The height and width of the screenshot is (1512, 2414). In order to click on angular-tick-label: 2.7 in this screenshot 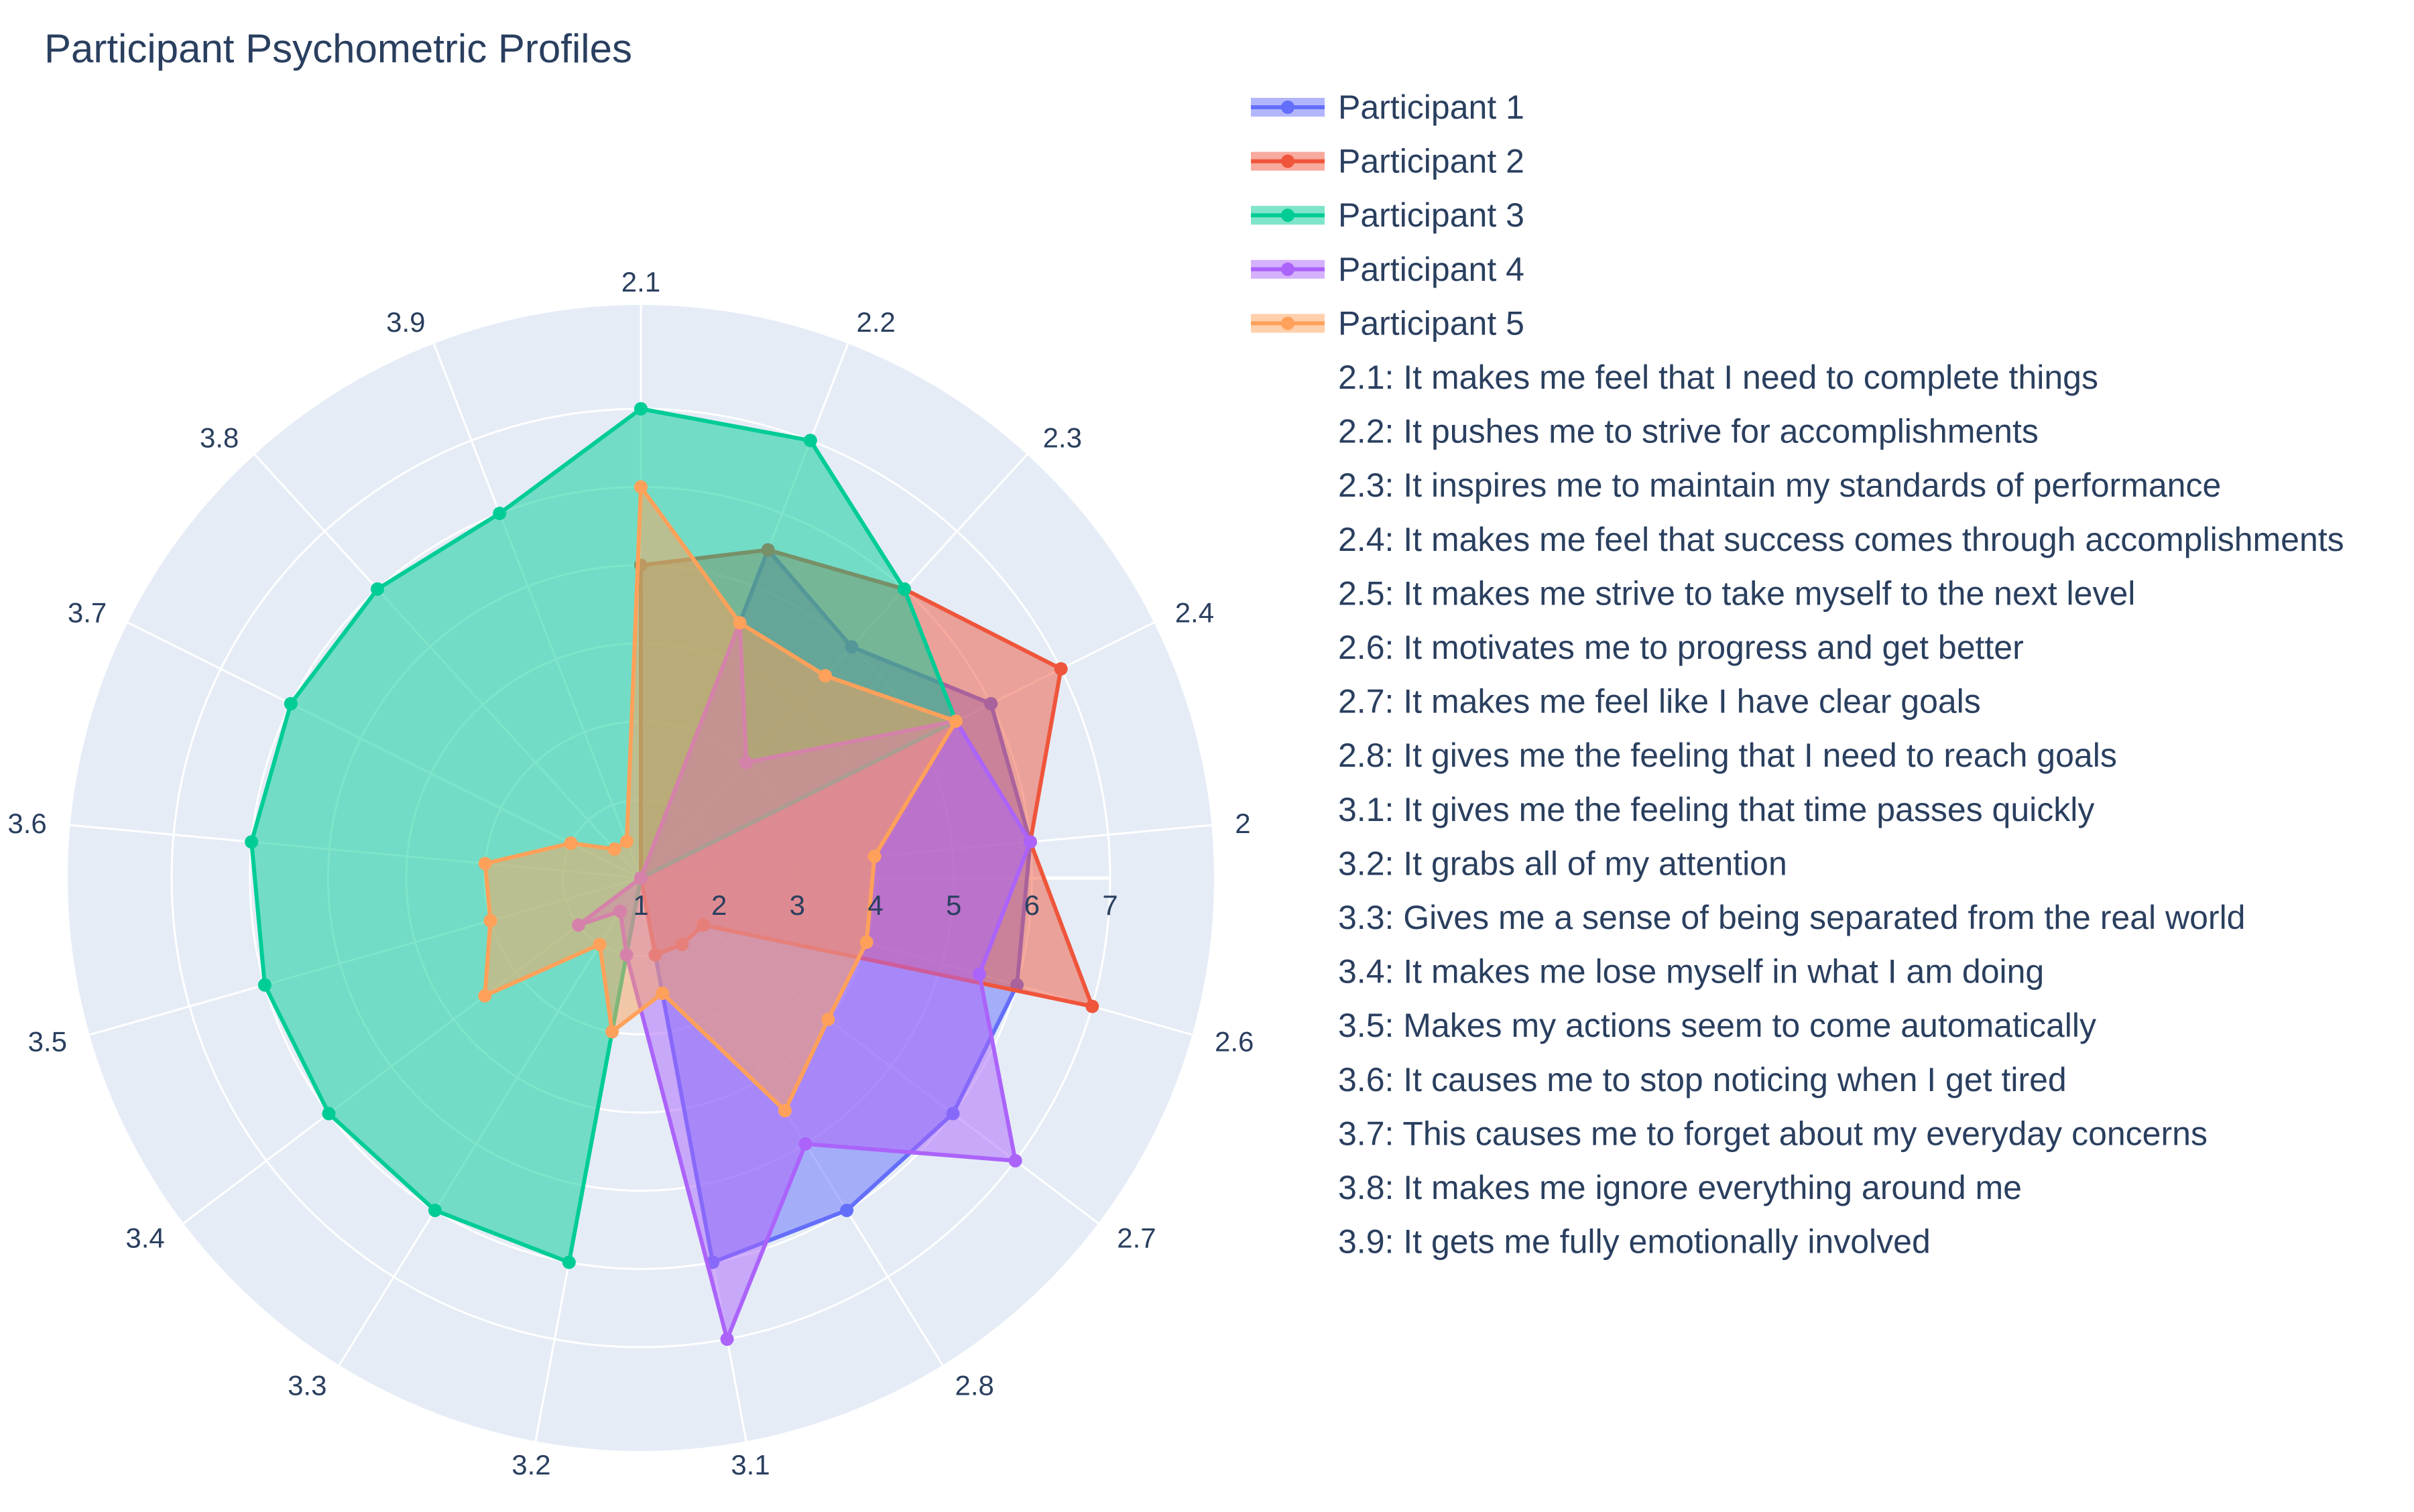, I will do `click(1136, 1238)`.